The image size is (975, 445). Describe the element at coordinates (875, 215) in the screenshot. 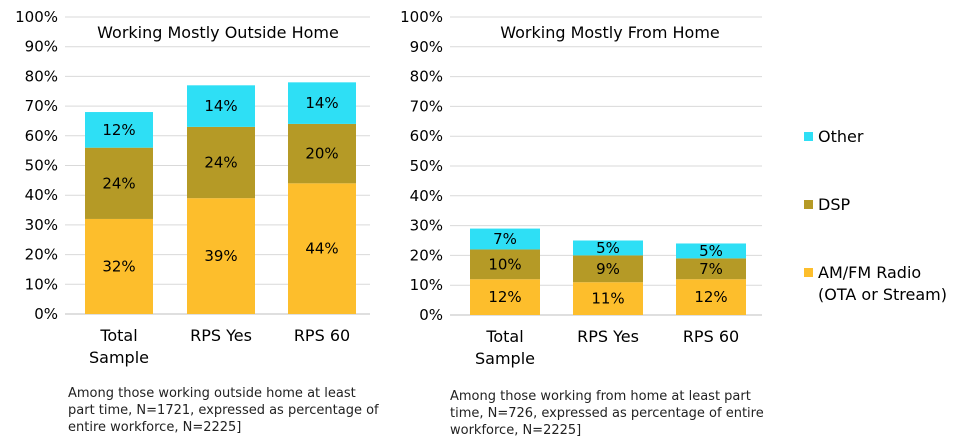

I see `legend: Other DSP AM/FM Radio (OTA or Stream)` at that location.